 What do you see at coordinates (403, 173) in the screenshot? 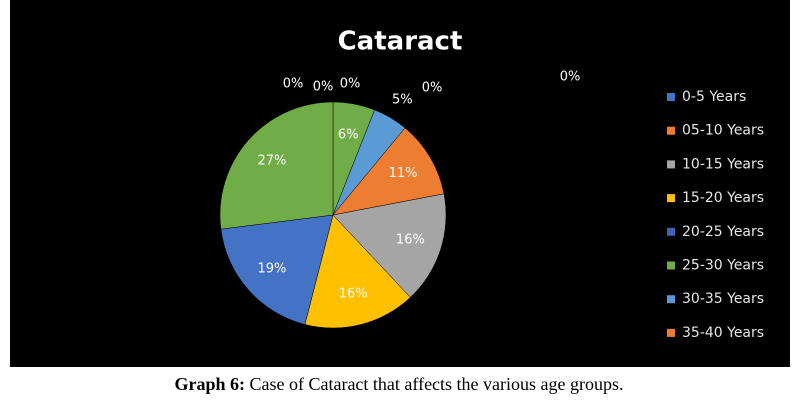
I see `data-label: 11%` at bounding box center [403, 173].